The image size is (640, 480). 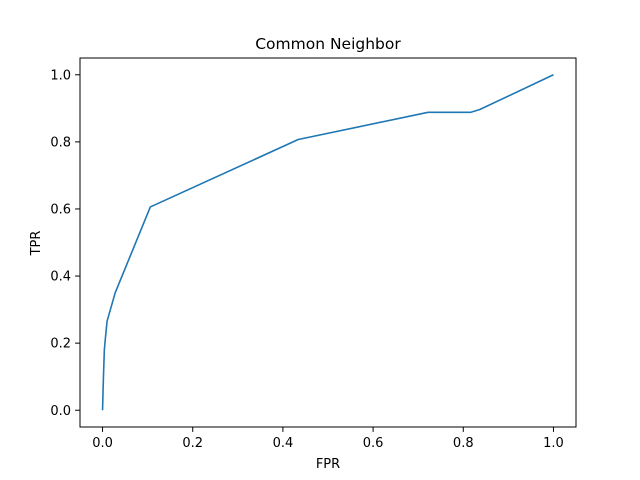 What do you see at coordinates (102, 443) in the screenshot?
I see `x-tick-label: 0.0` at bounding box center [102, 443].